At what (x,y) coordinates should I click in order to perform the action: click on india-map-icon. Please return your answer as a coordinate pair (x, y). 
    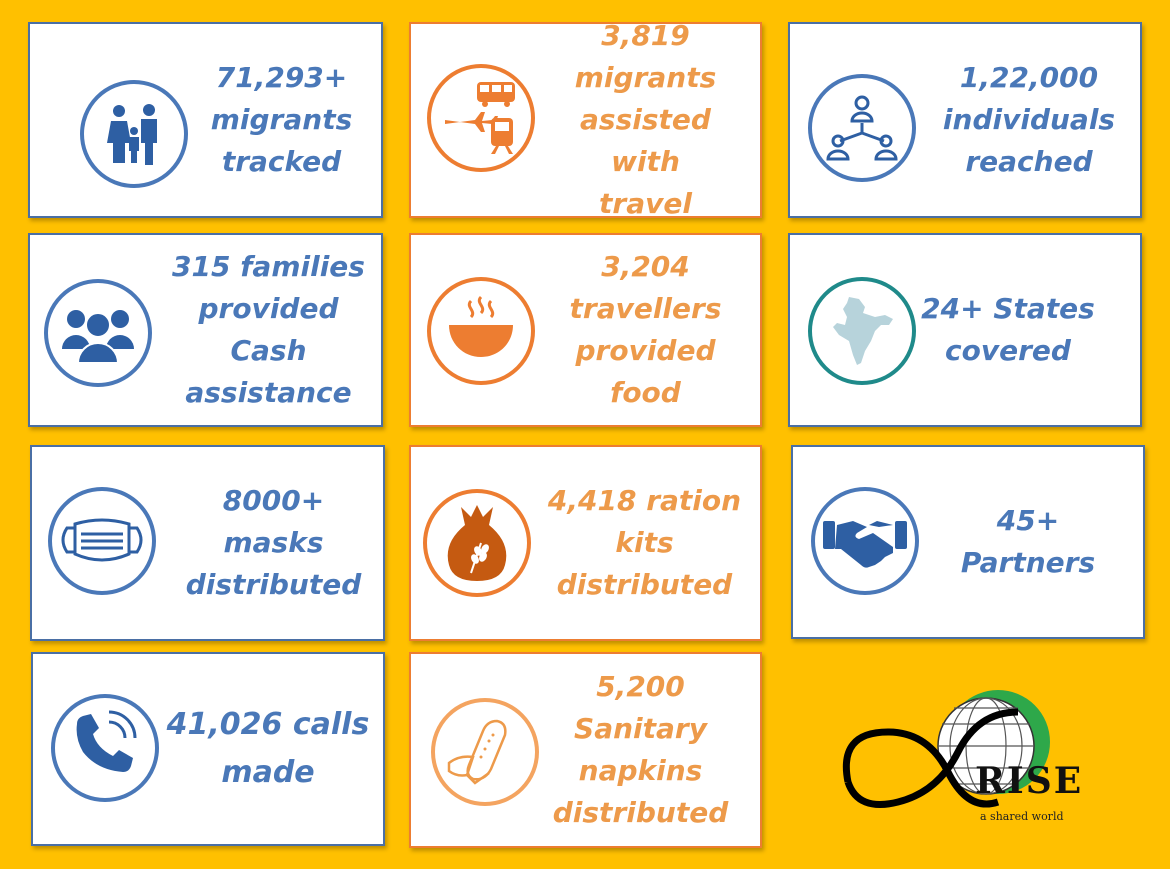
    Looking at the image, I should click on (862, 331).